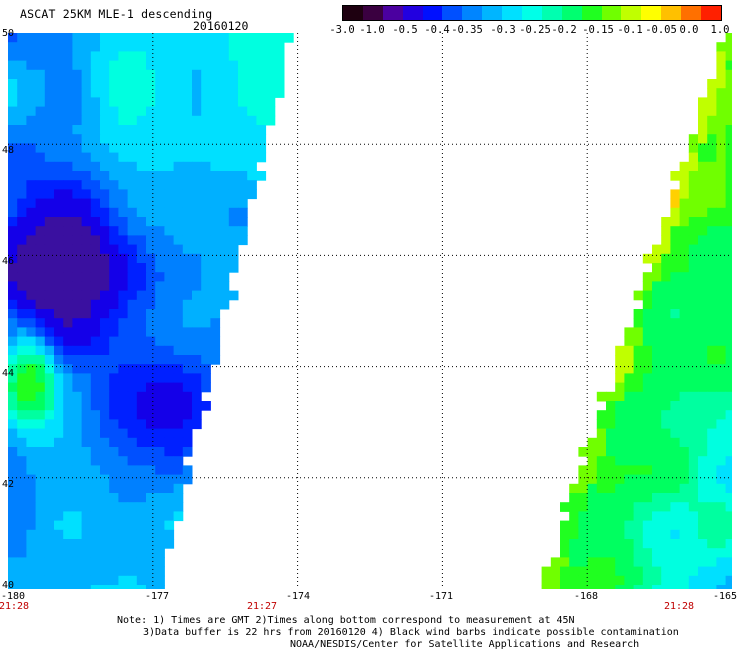 Image resolution: width=740 pixels, height=651 pixels. Describe the element at coordinates (8, 150) in the screenshot. I see `lat-label-48: 48` at that location.